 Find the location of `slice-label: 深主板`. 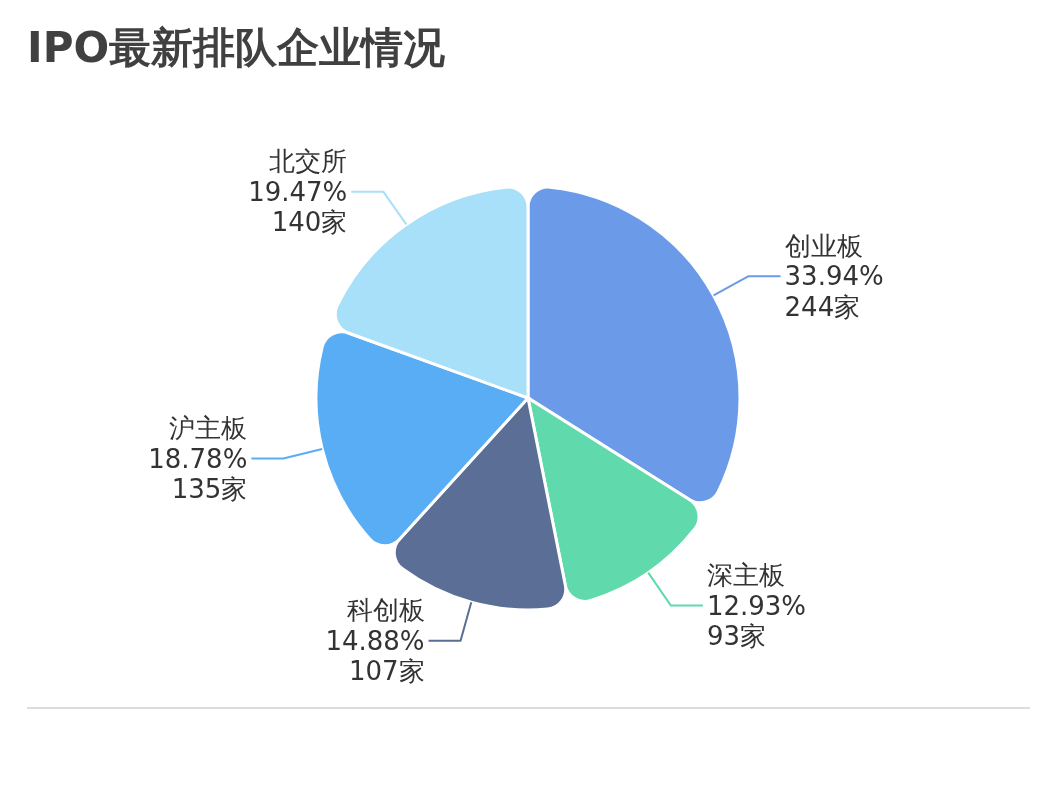

slice-label: 深主板 is located at coordinates (745, 575).